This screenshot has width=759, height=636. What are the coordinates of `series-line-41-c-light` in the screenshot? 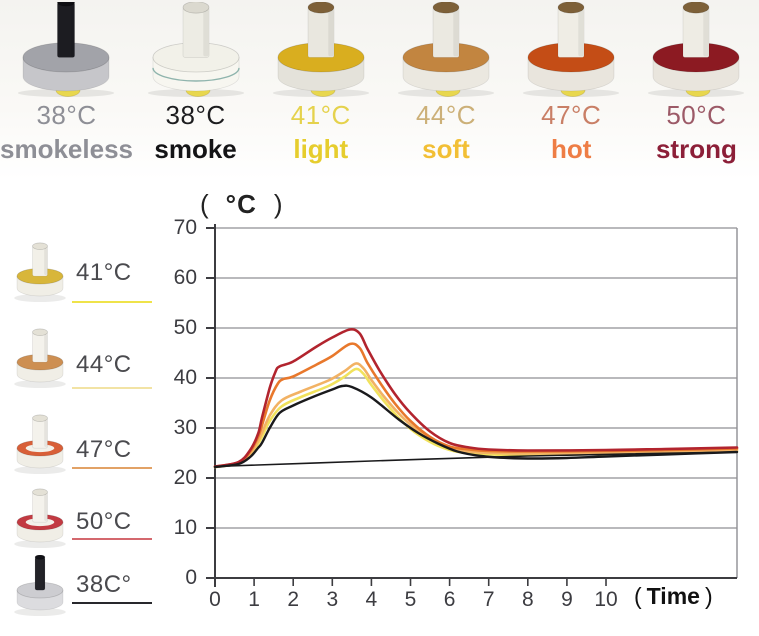 It's located at (476, 418).